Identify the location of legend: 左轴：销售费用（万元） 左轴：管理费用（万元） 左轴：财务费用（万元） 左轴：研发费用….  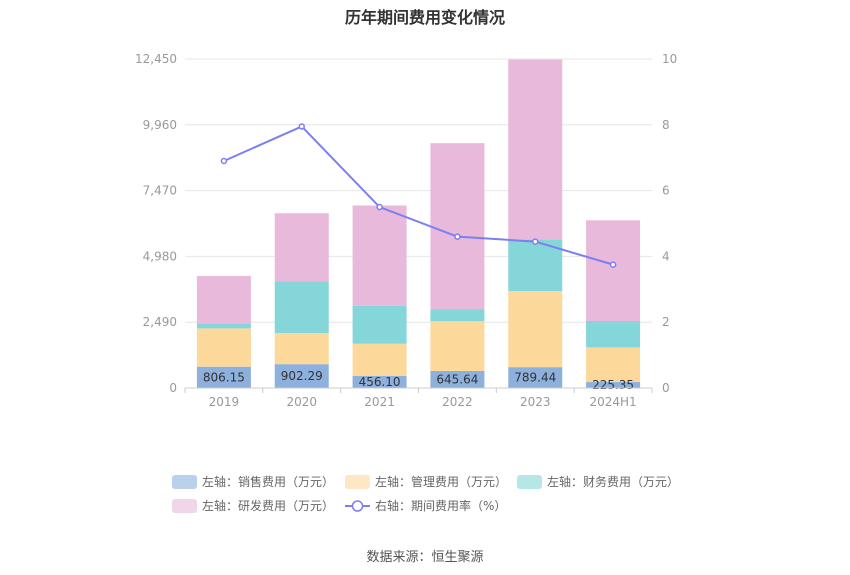
(425, 493).